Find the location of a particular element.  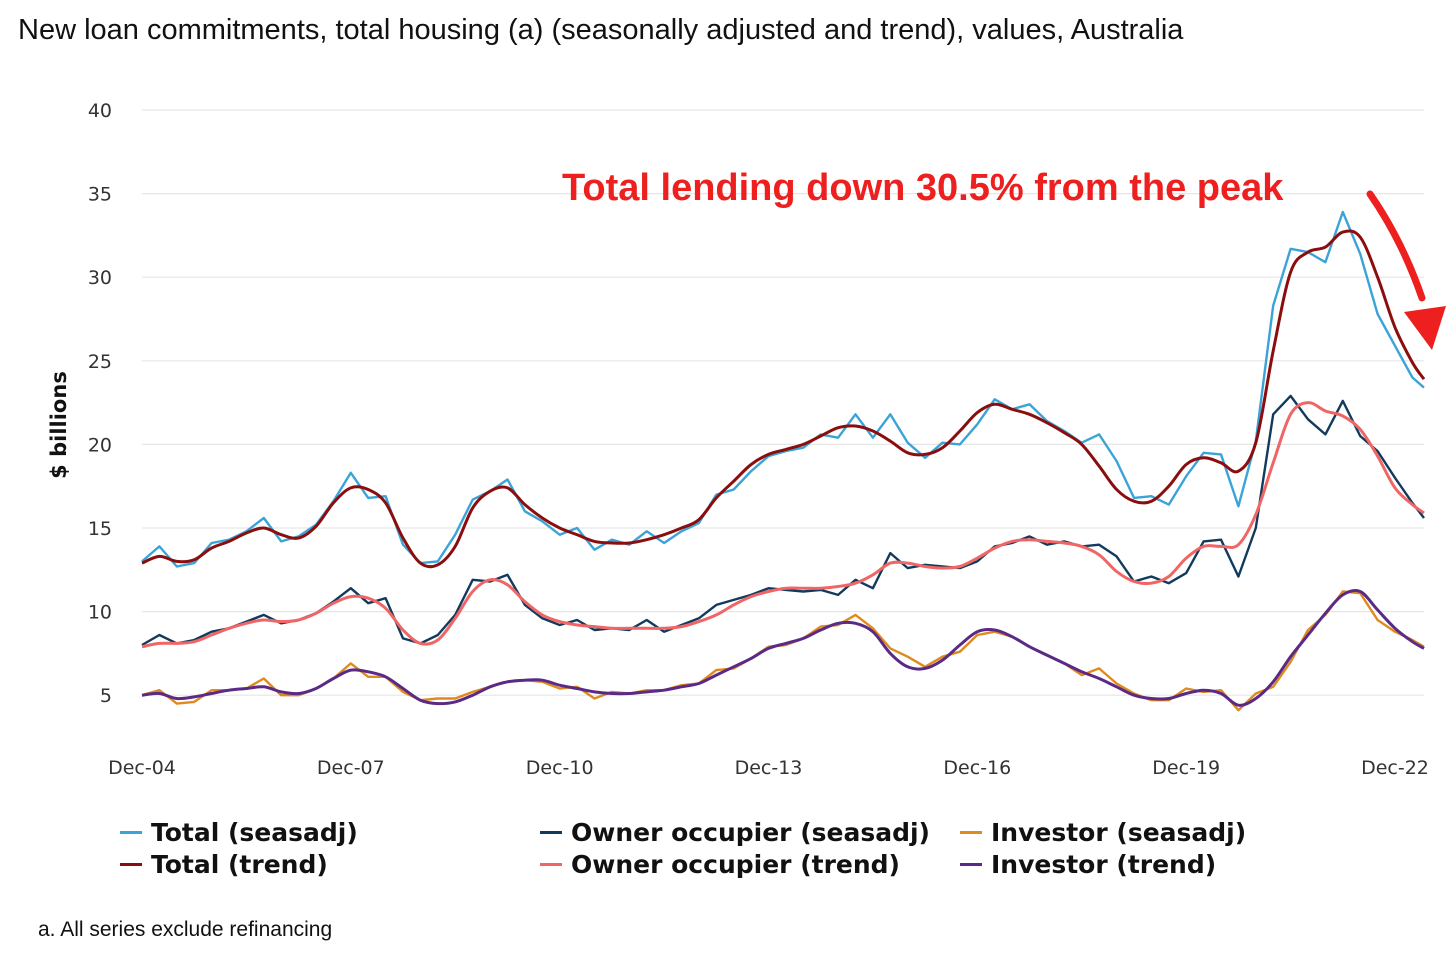

legend-label: Total (trend) is located at coordinates (239, 864).